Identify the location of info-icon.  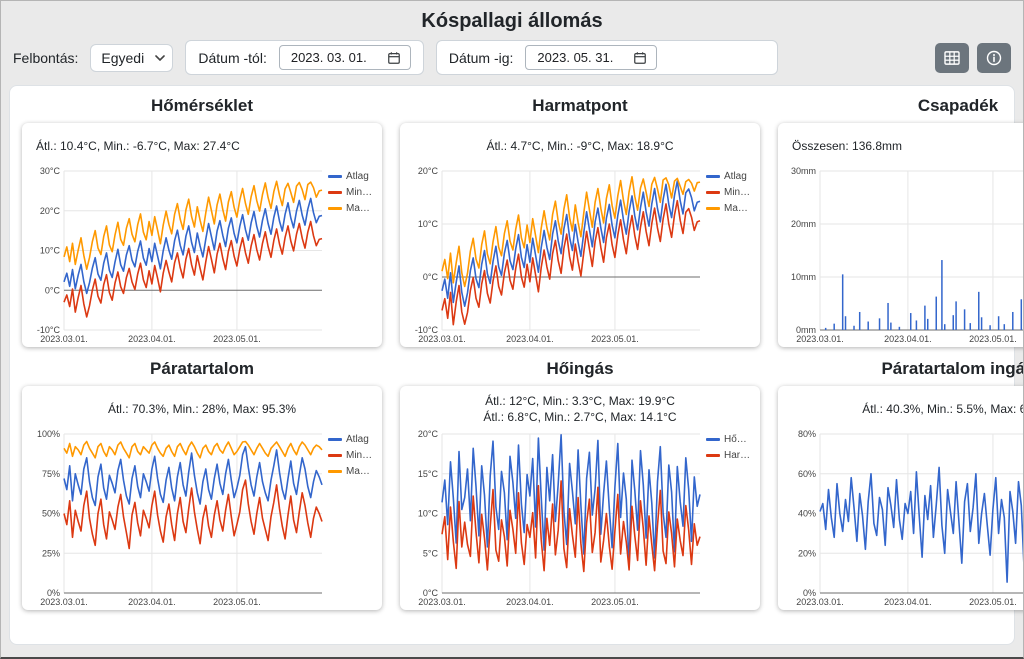
(994, 58).